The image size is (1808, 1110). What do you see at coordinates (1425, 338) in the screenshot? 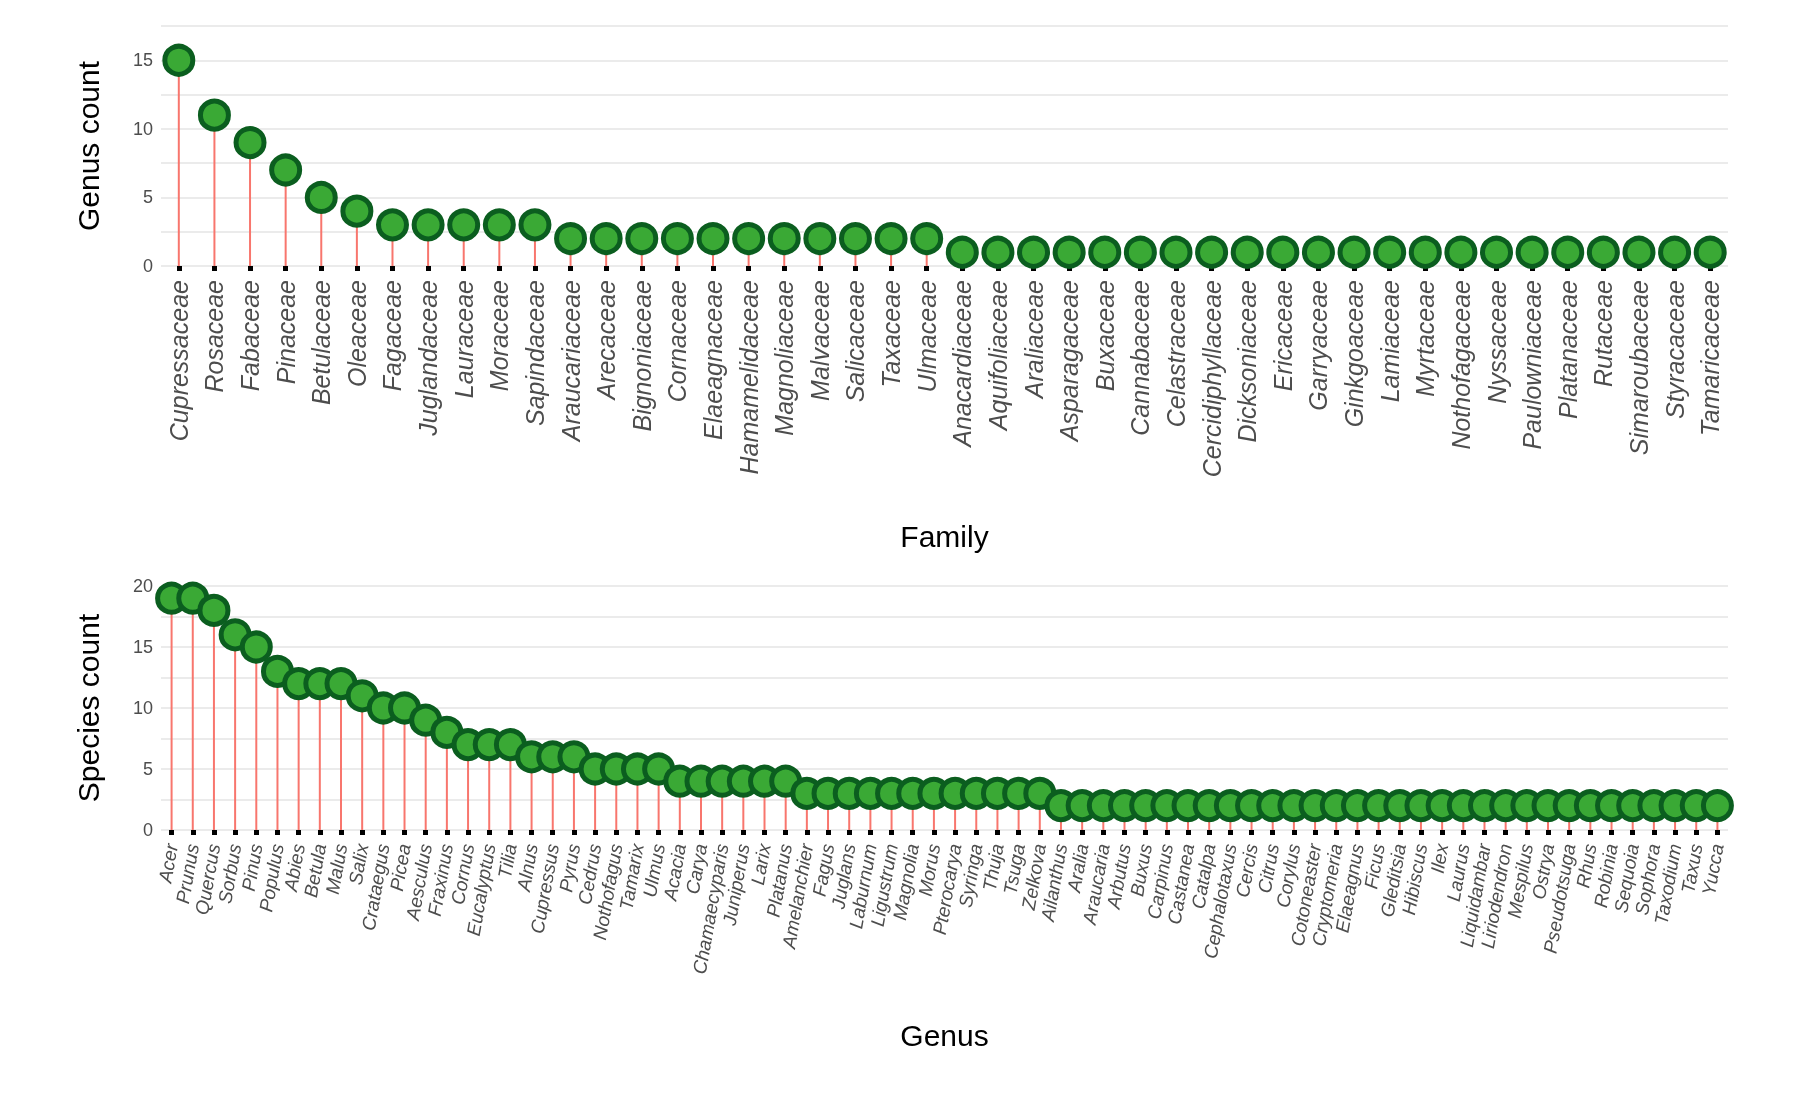
I see `x-tick-label: Myrtaceae` at bounding box center [1425, 338].